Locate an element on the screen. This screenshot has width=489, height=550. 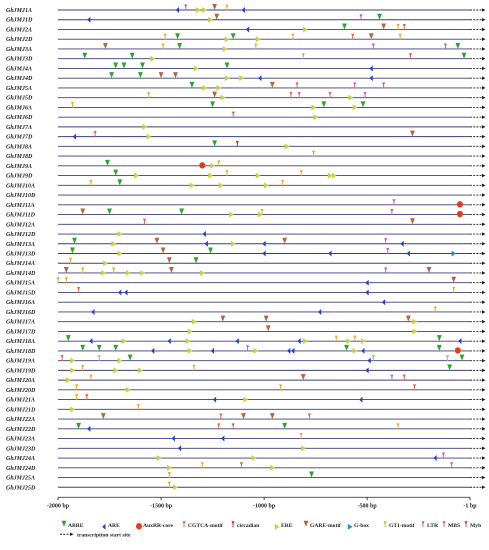
gene-row: GhJMJ7D is located at coordinates (246, 135).